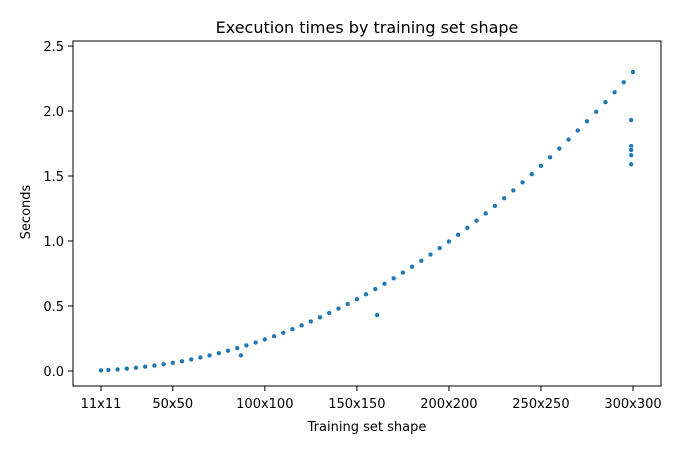 The height and width of the screenshot is (452, 677). Describe the element at coordinates (53, 177) in the screenshot. I see `y-tick-label: 1.5` at that location.